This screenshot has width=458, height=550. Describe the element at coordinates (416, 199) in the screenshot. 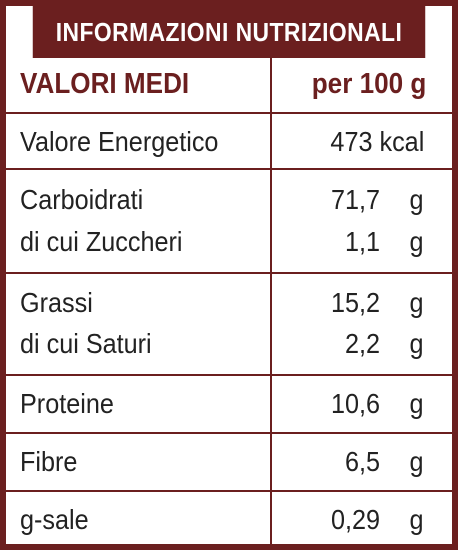

I see `carbs-unit: g` at that location.